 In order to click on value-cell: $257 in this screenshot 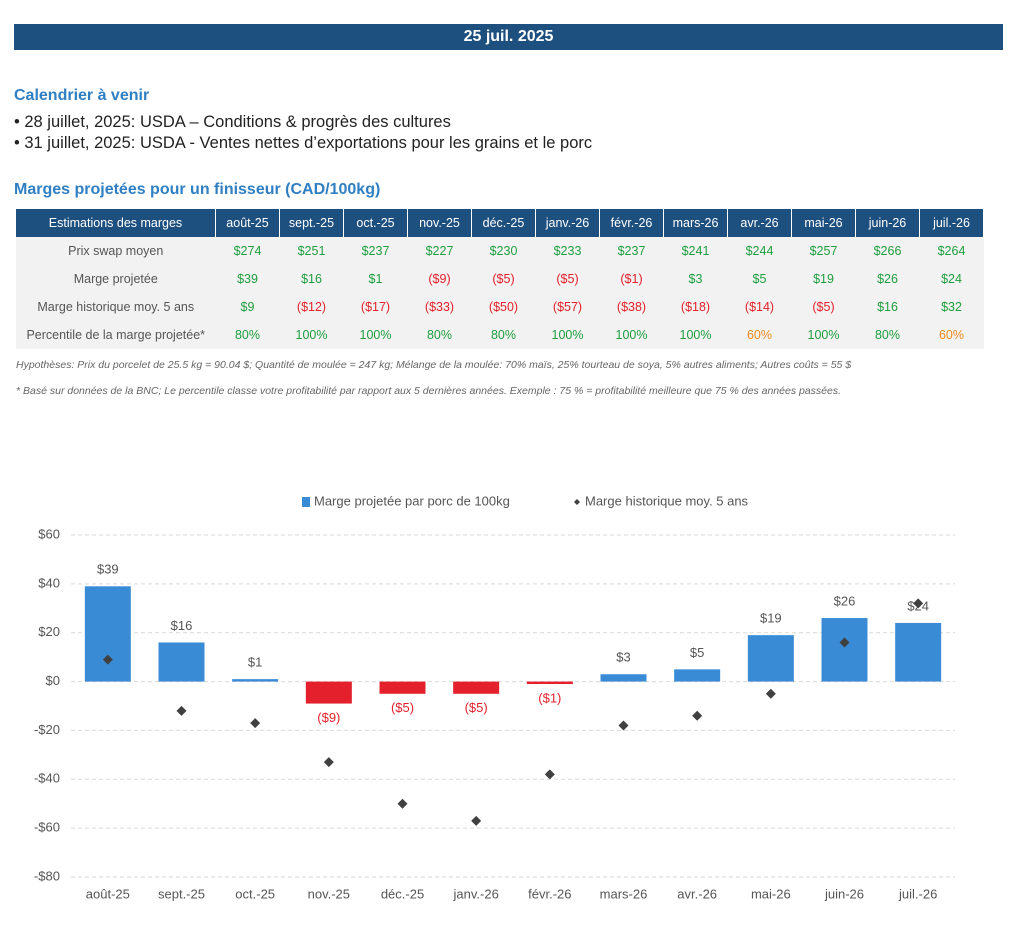, I will do `click(823, 251)`.